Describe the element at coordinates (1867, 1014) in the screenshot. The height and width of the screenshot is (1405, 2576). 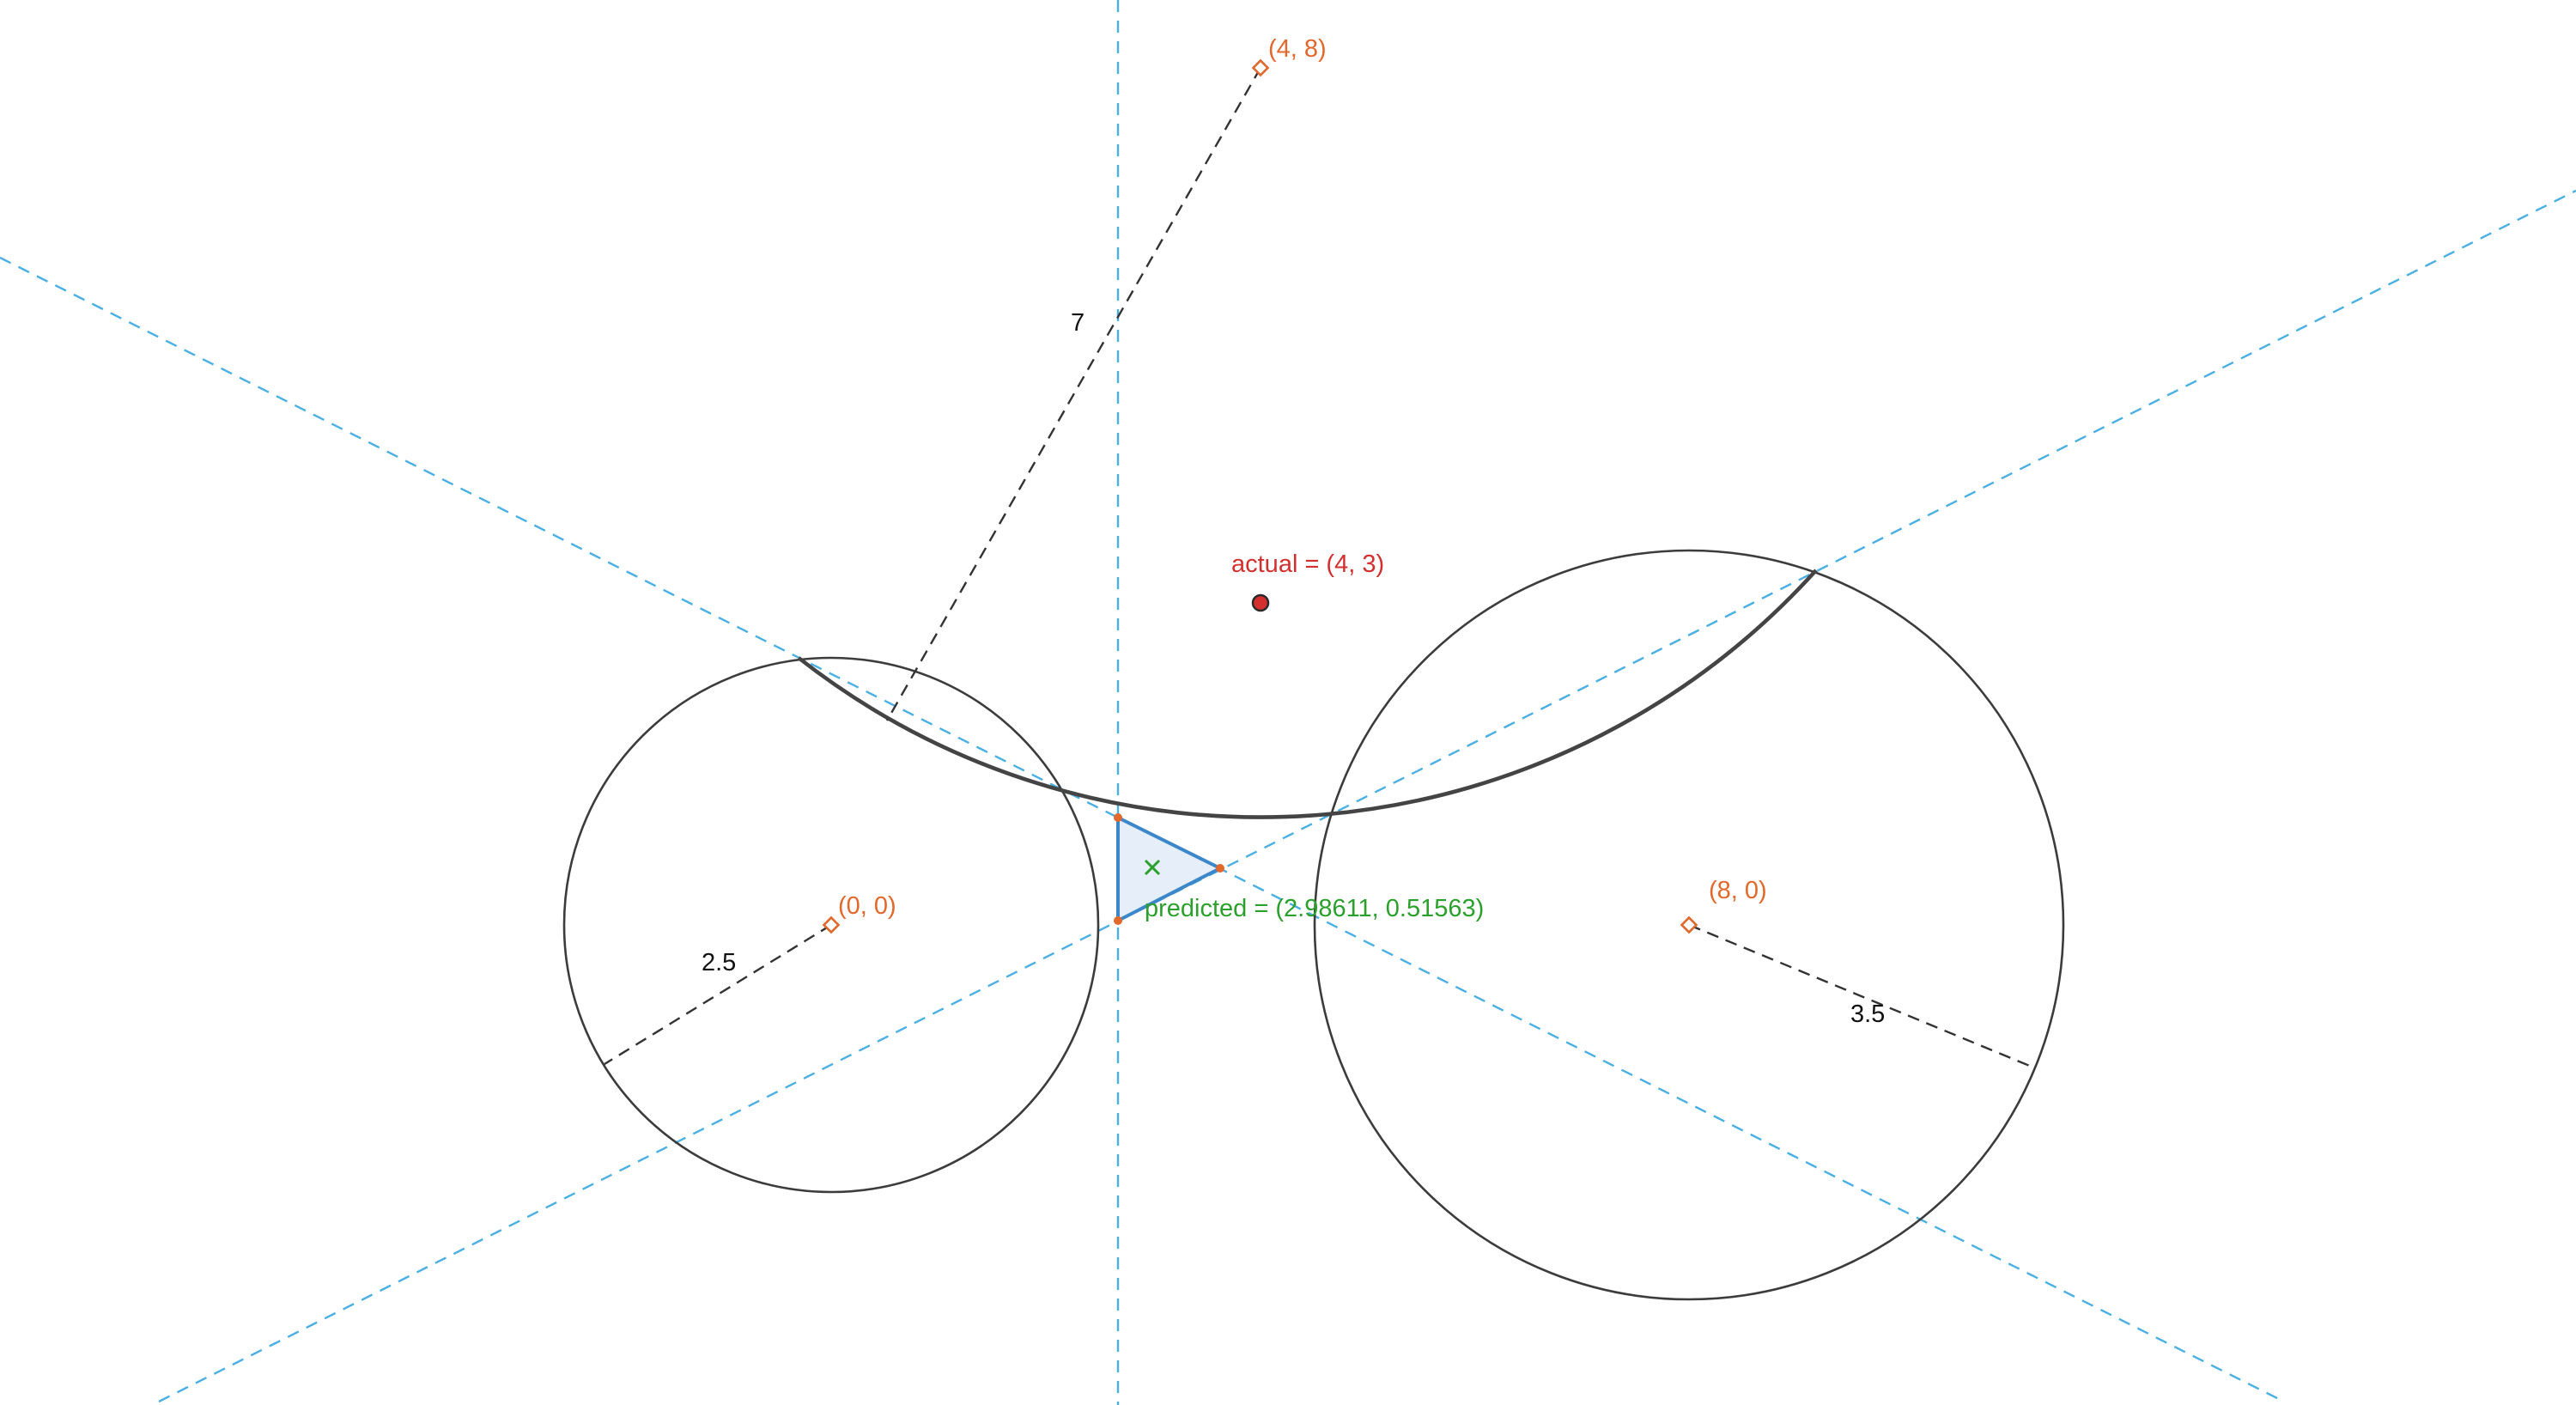
I see `distance-label-right: 3.5` at that location.